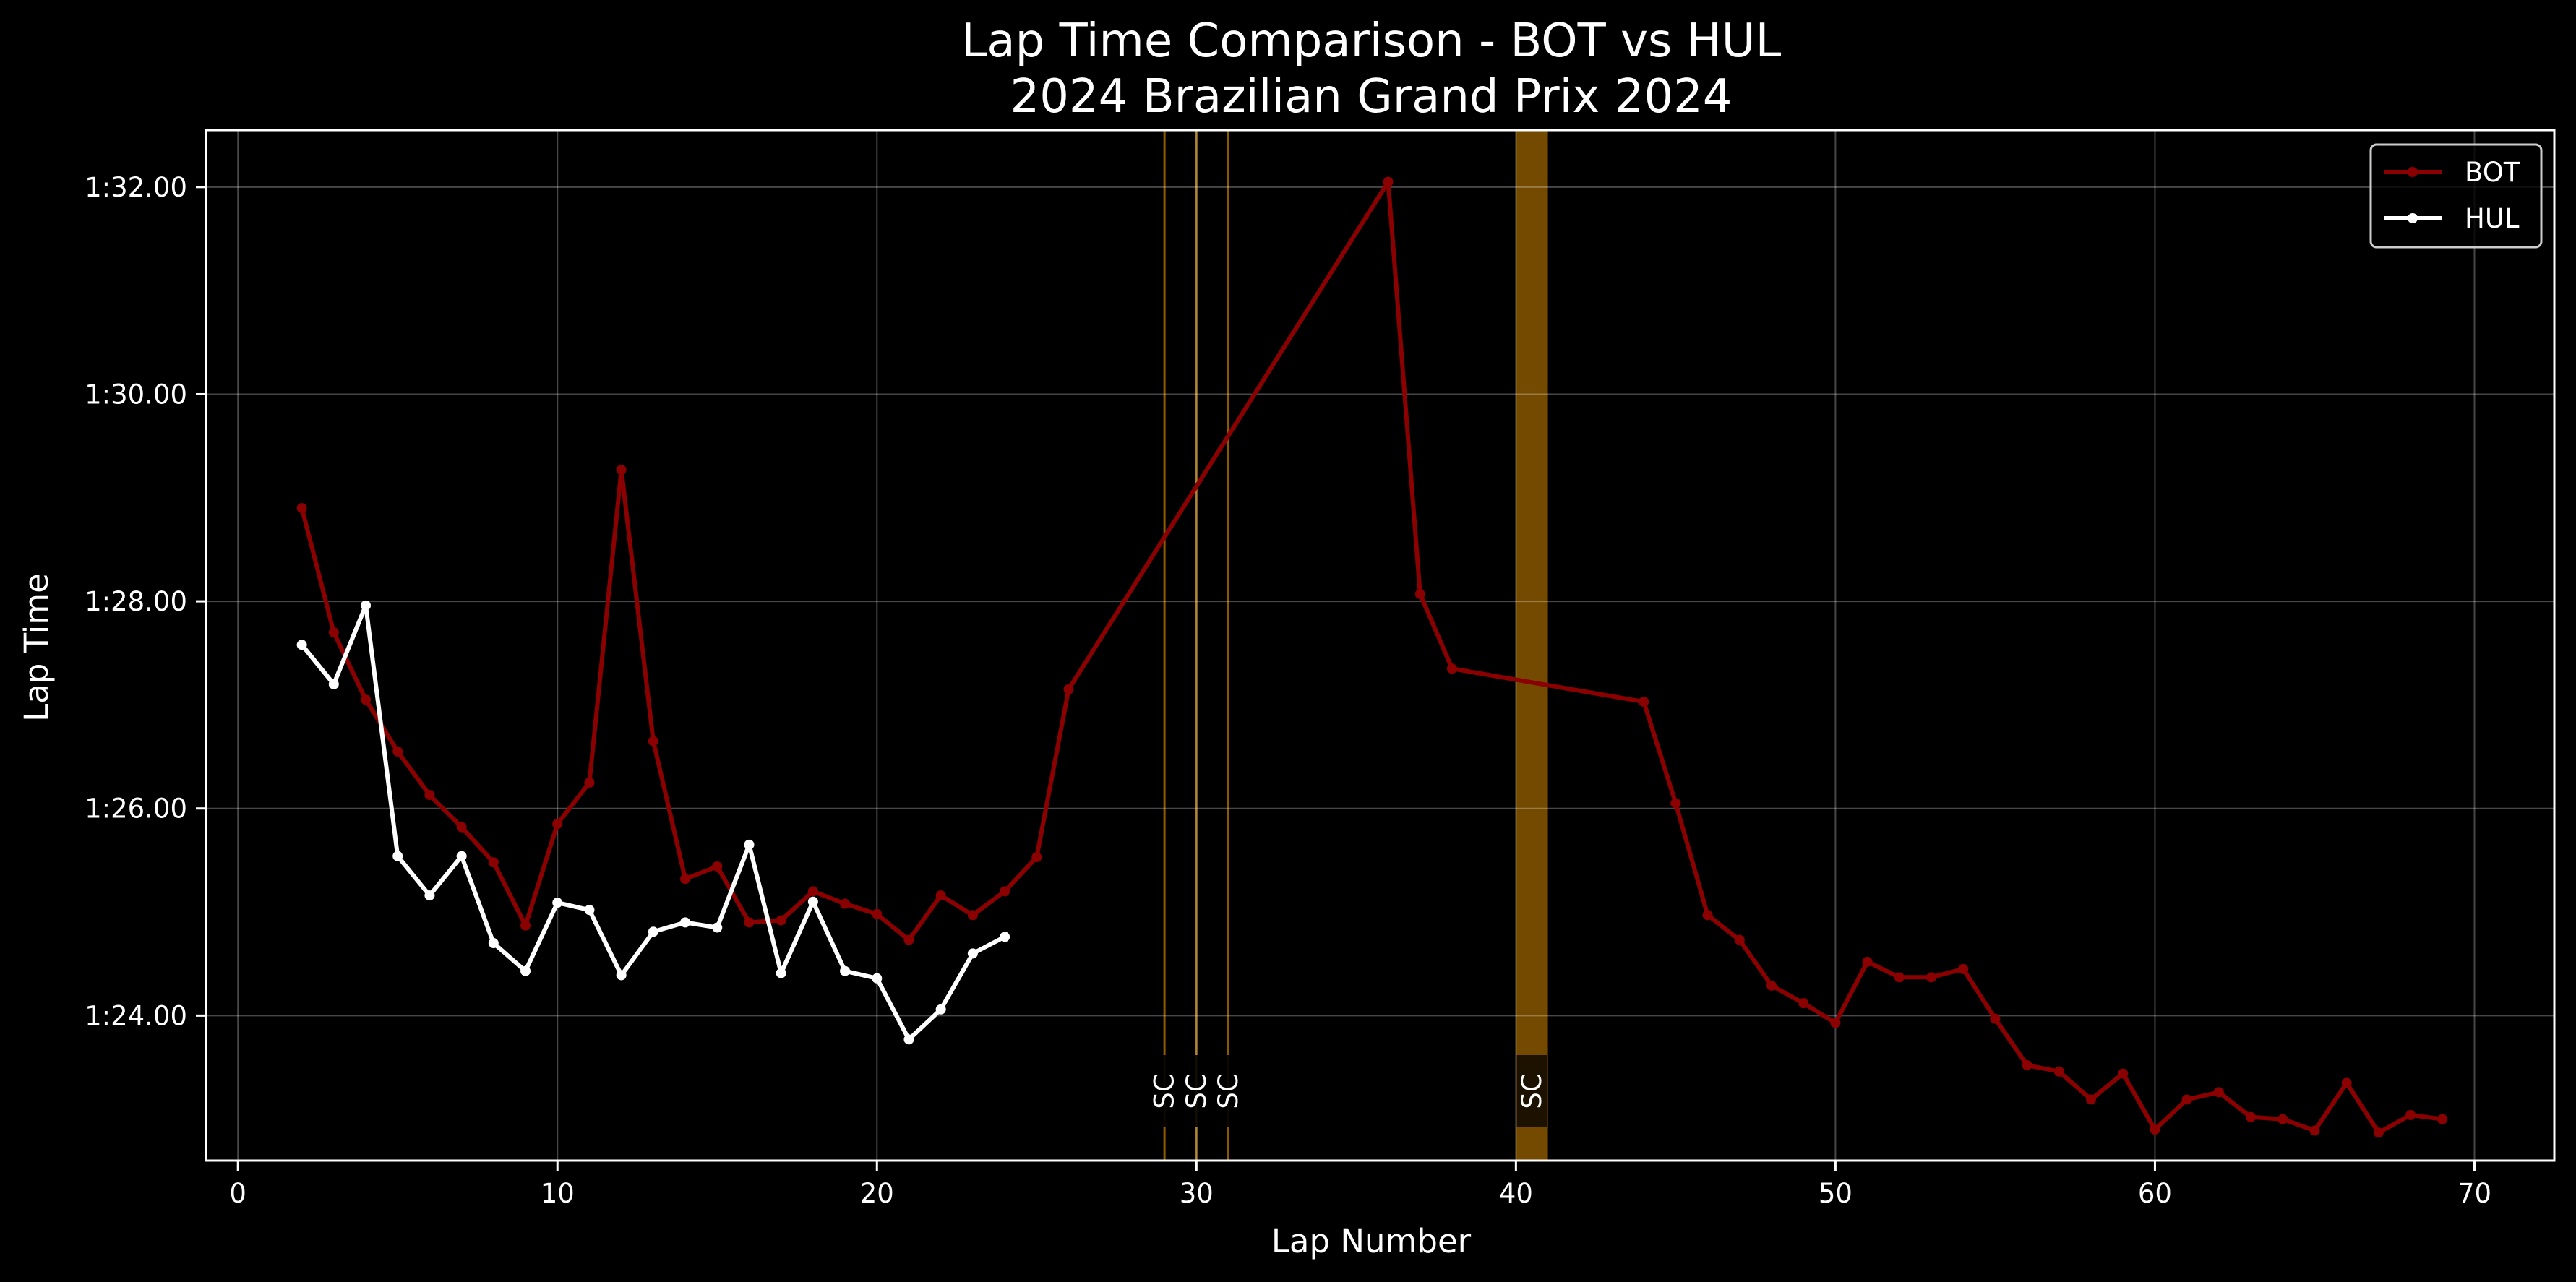 Image resolution: width=2576 pixels, height=1282 pixels. I want to click on legend-marker-hul, so click(2413, 218).